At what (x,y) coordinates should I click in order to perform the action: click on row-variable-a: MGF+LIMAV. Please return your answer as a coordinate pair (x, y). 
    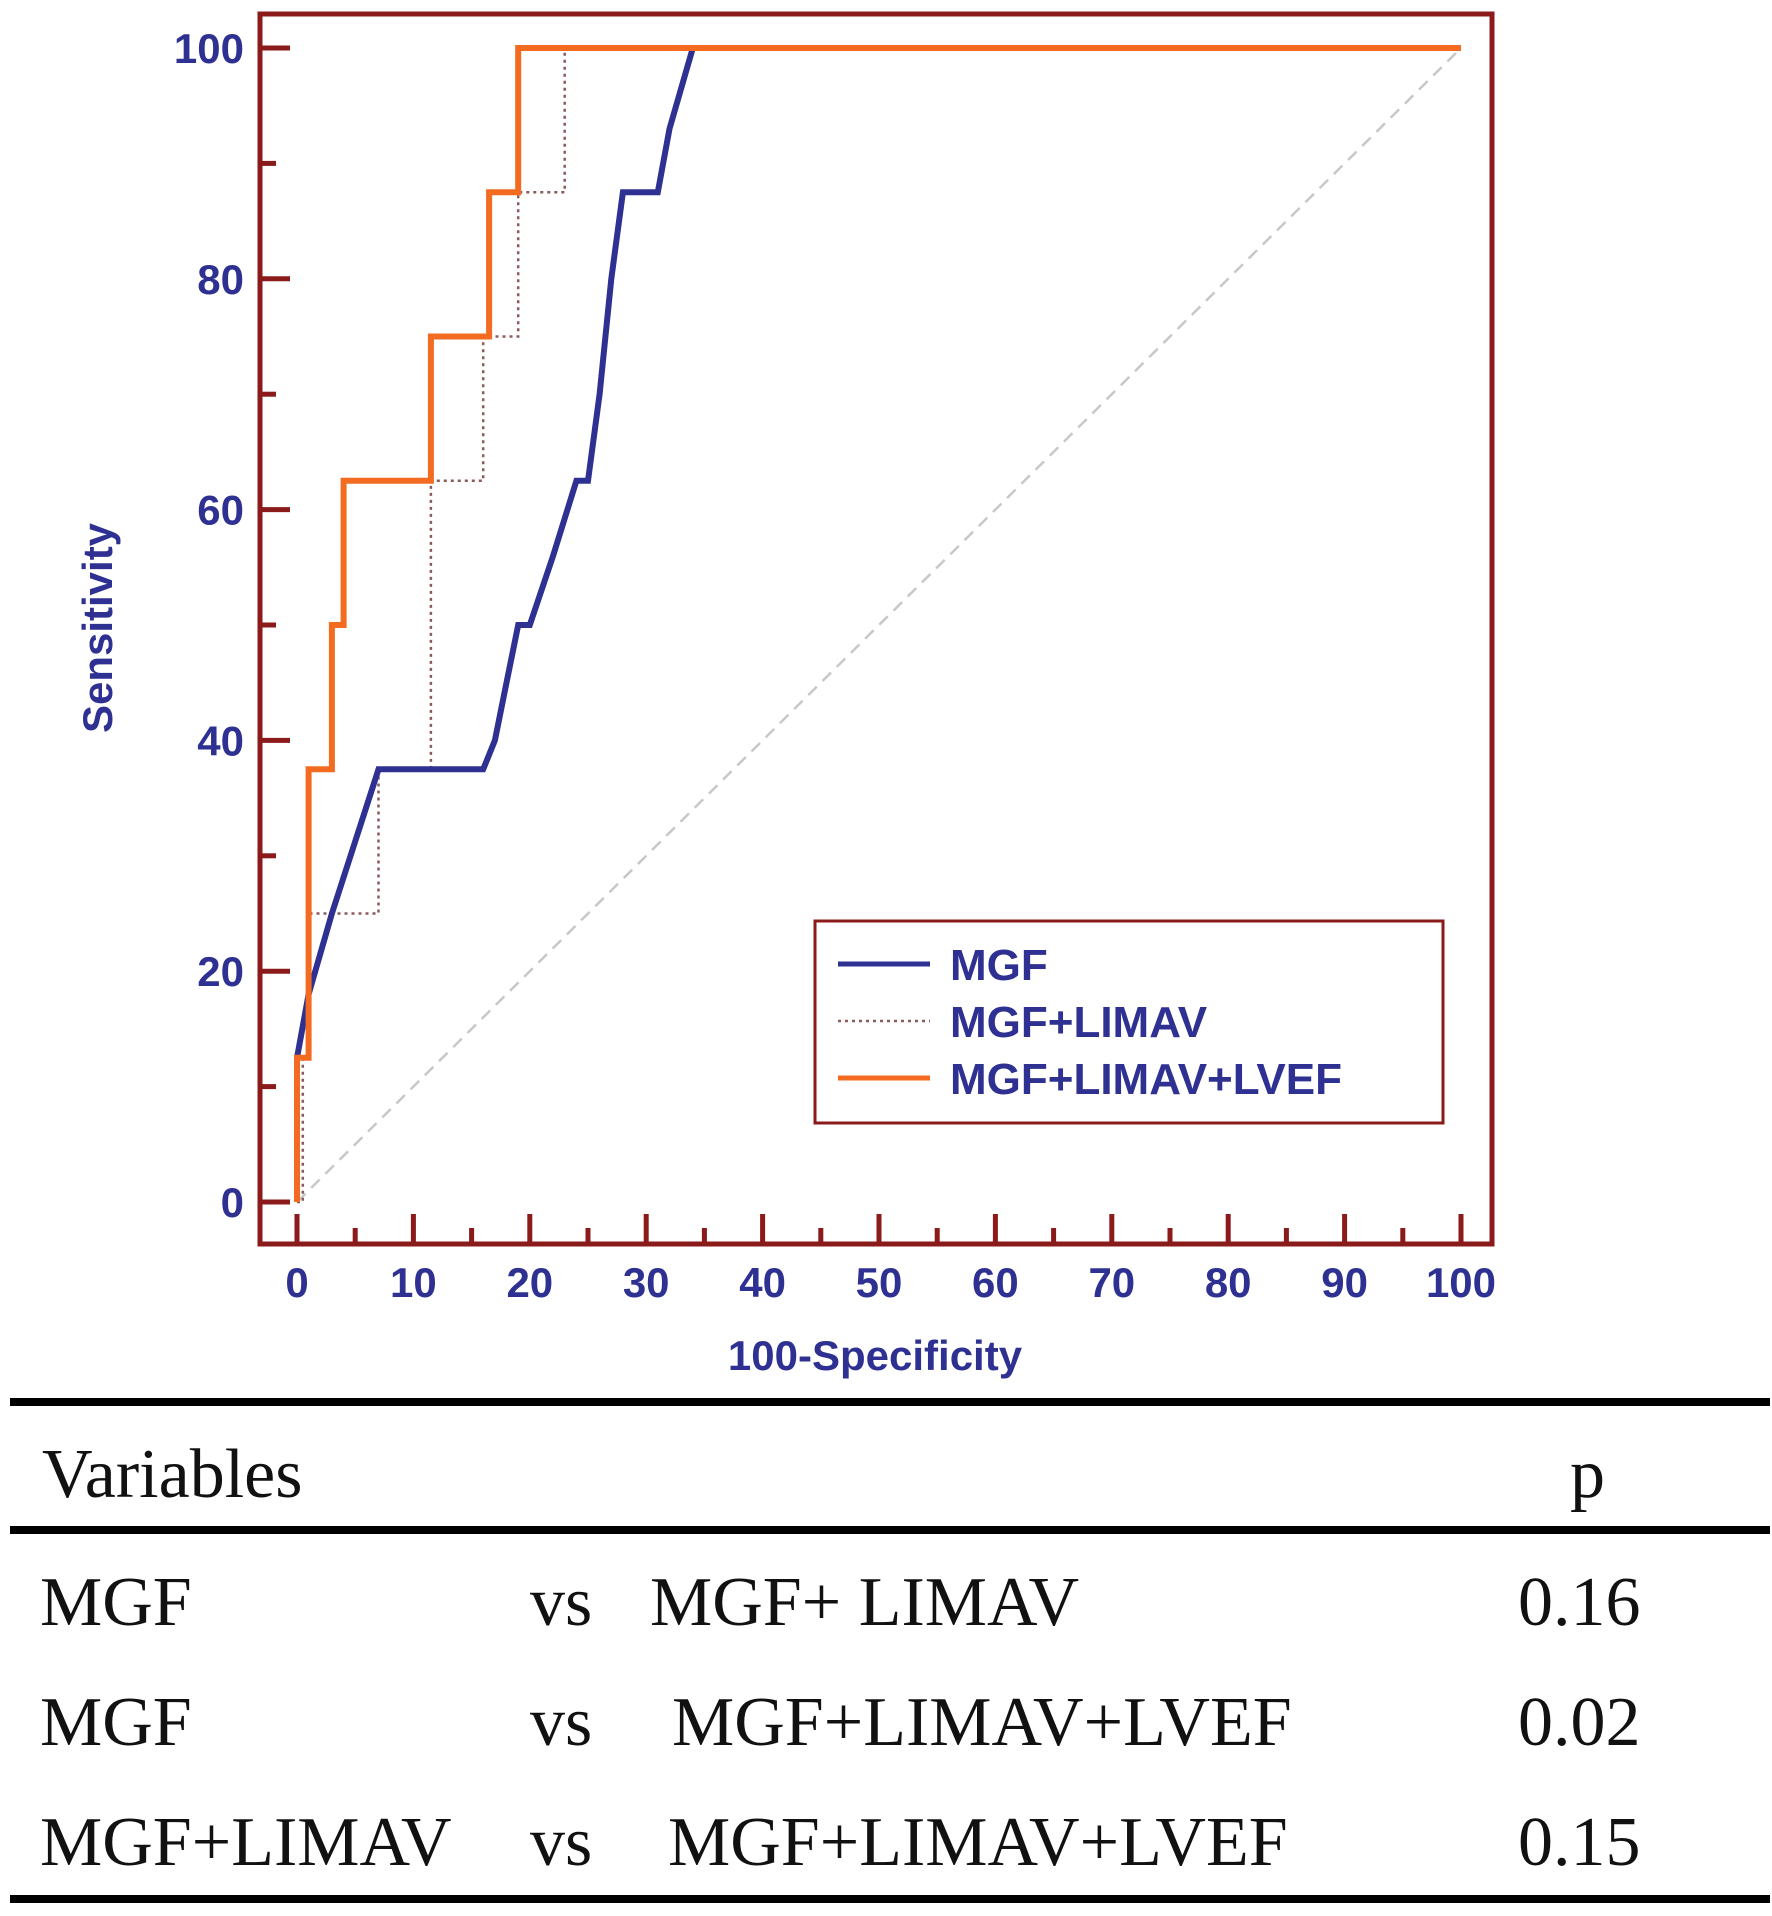
    Looking at the image, I should click on (246, 1842).